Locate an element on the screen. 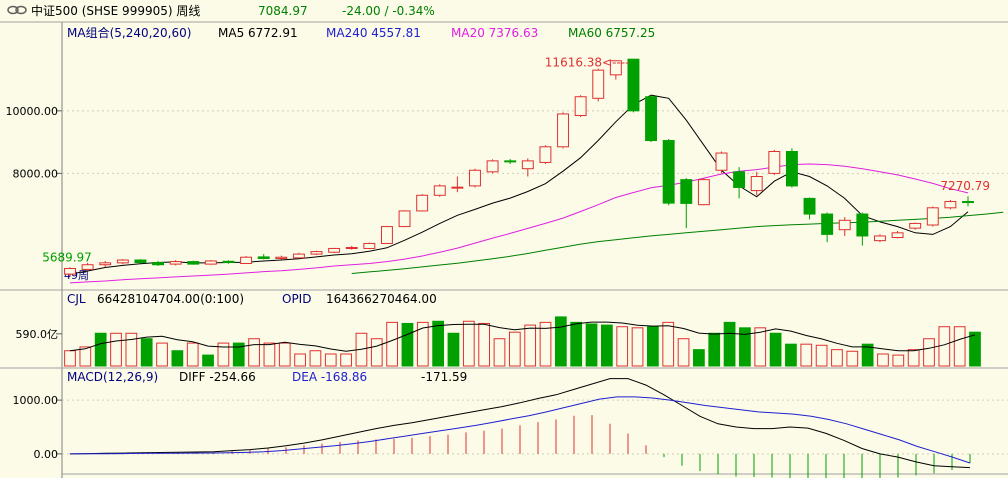  link-icon is located at coordinates (17, 10).